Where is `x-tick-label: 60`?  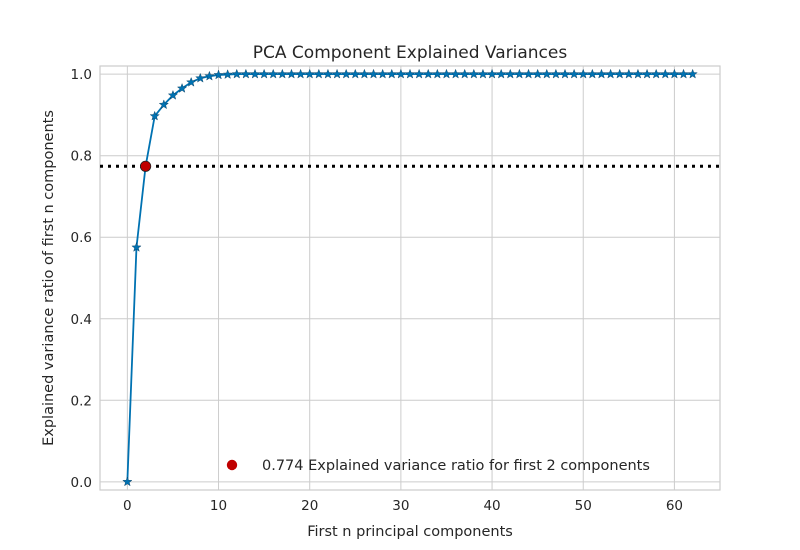 x-tick-label: 60 is located at coordinates (674, 506).